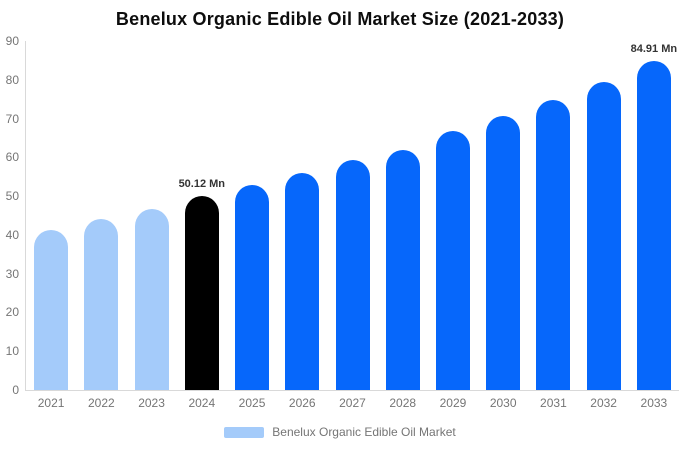  I want to click on x-tick-label: 2024, so click(202, 403).